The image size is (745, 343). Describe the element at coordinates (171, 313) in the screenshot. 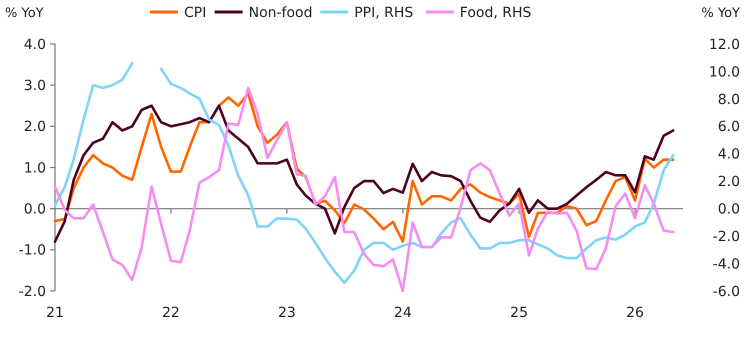

I see `x-tick-label: 22` at that location.